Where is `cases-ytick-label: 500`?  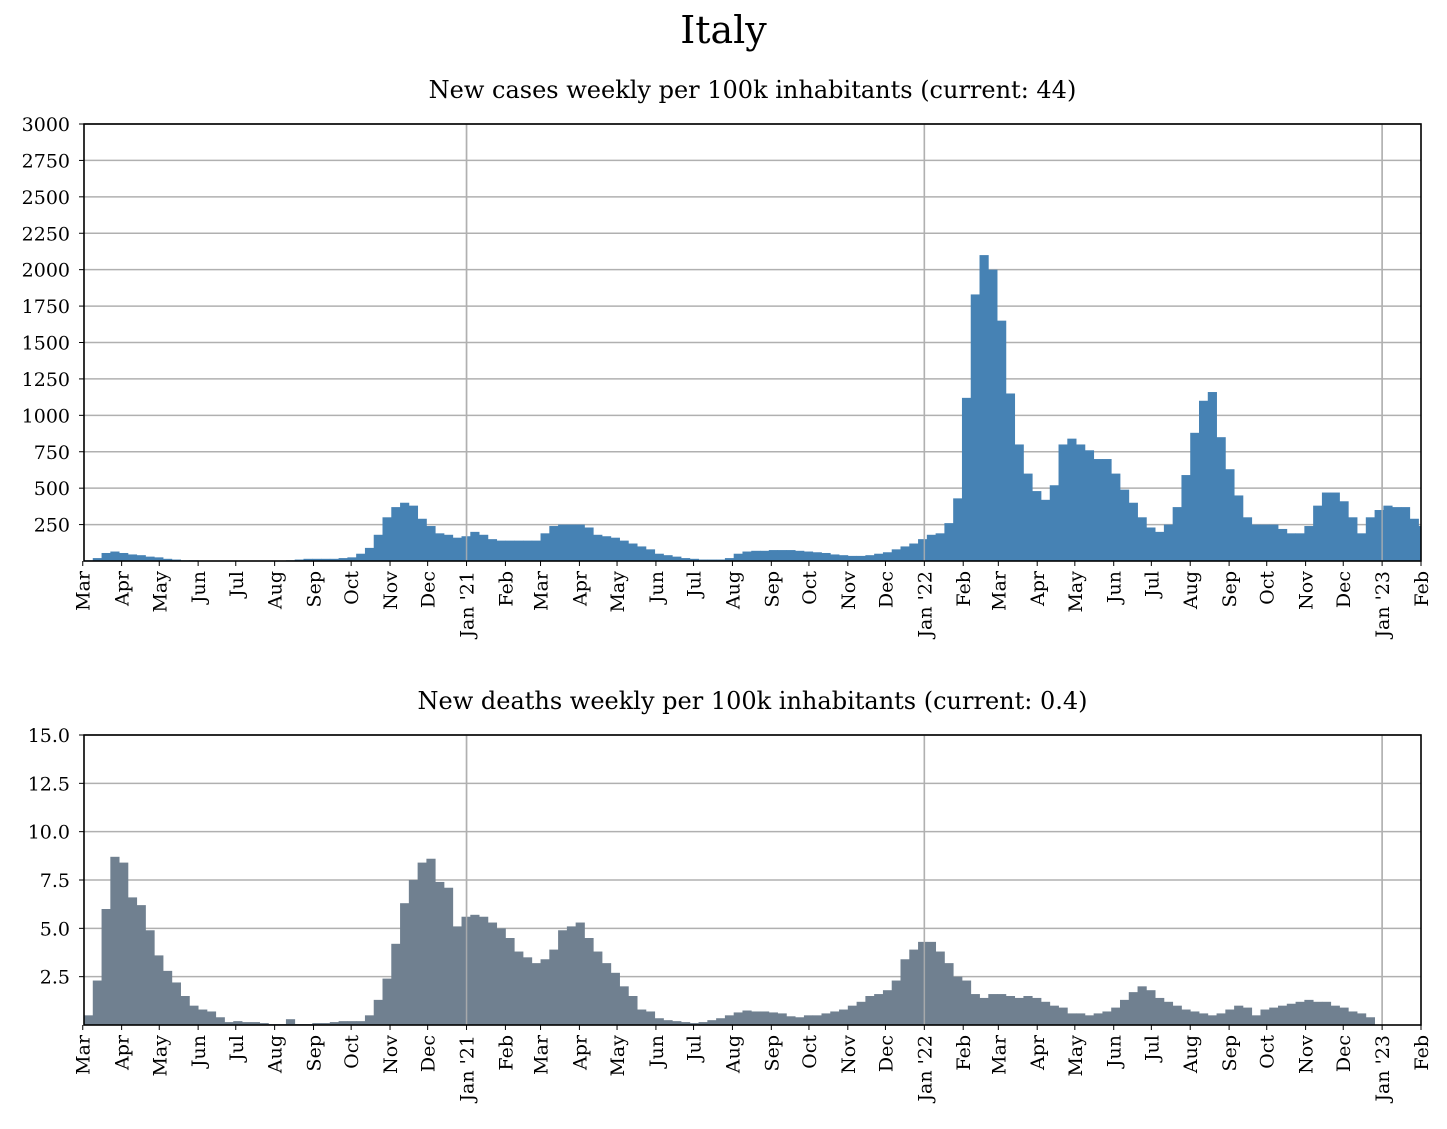 cases-ytick-label: 500 is located at coordinates (52, 489).